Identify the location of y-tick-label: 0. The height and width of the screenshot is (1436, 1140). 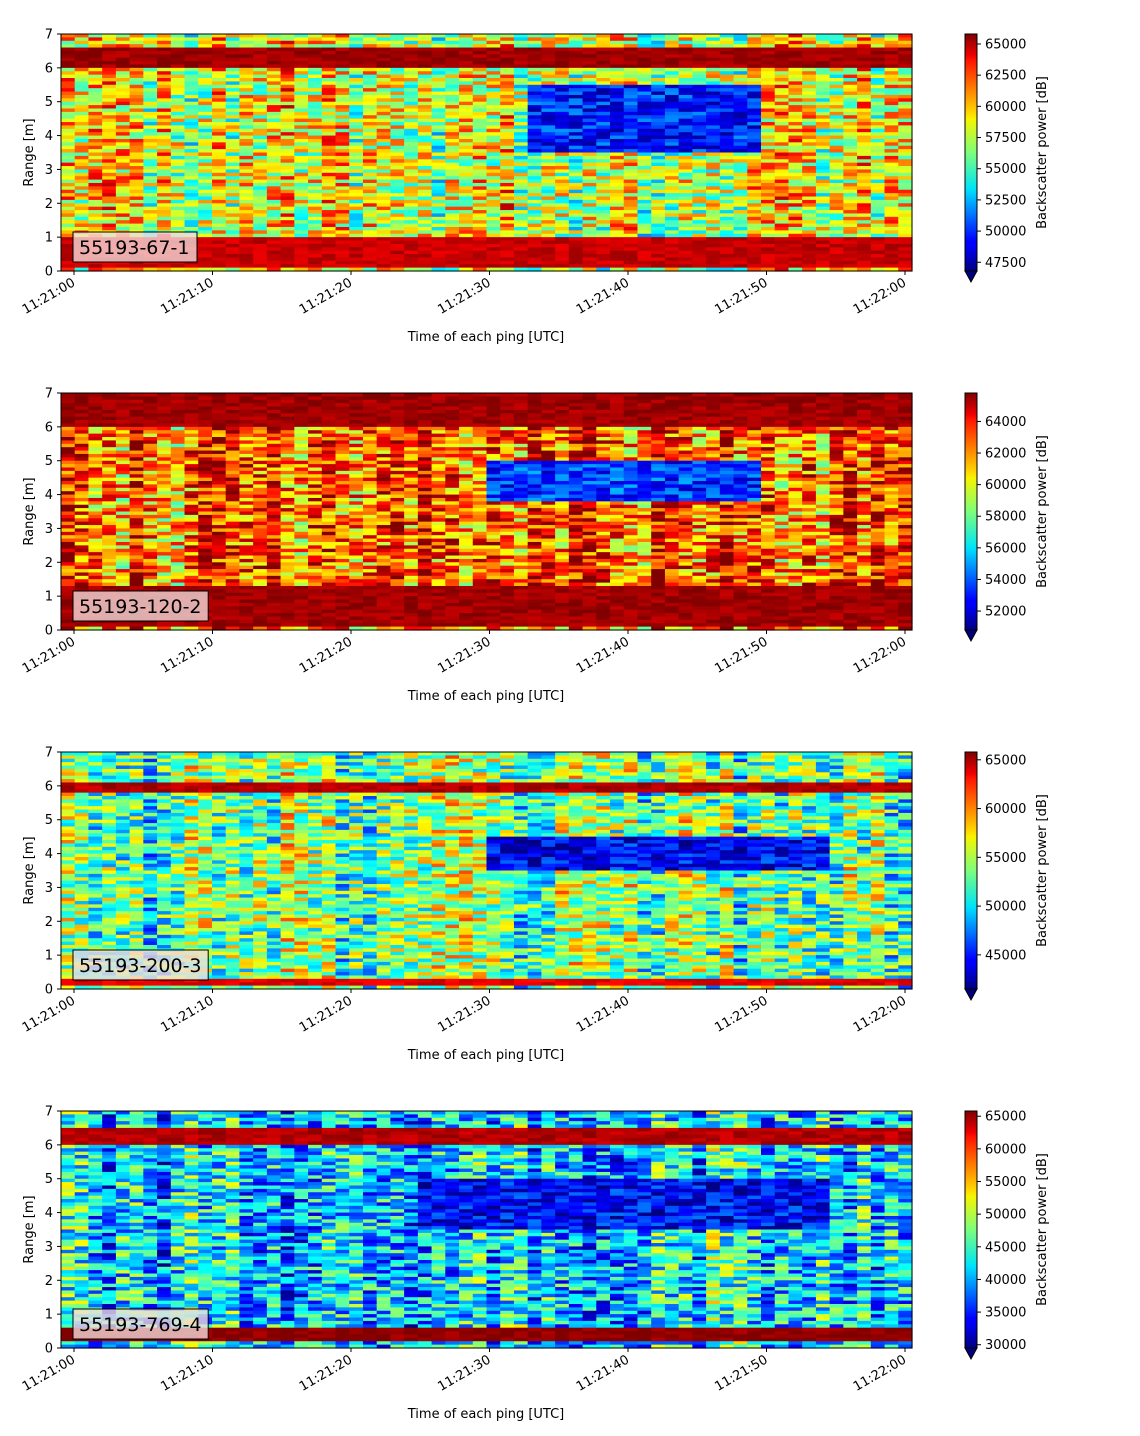
(49, 272).